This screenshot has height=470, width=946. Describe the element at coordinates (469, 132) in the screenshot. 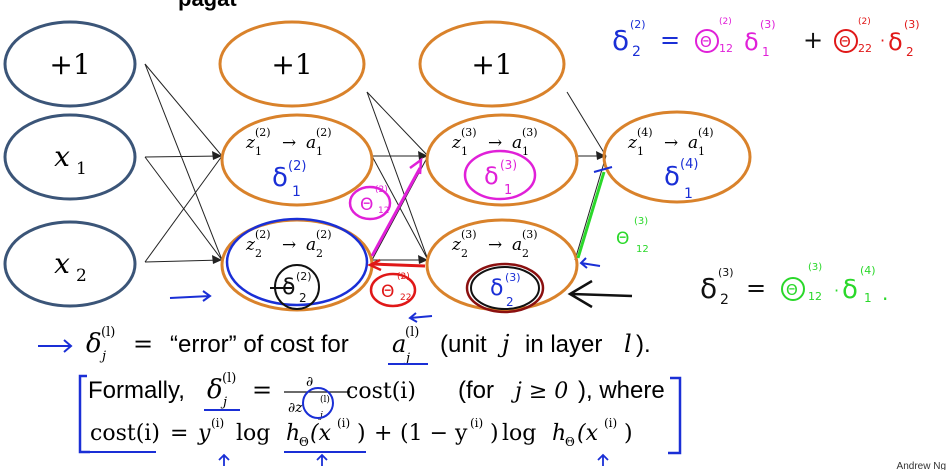

I see `z-sup: (3)` at that location.